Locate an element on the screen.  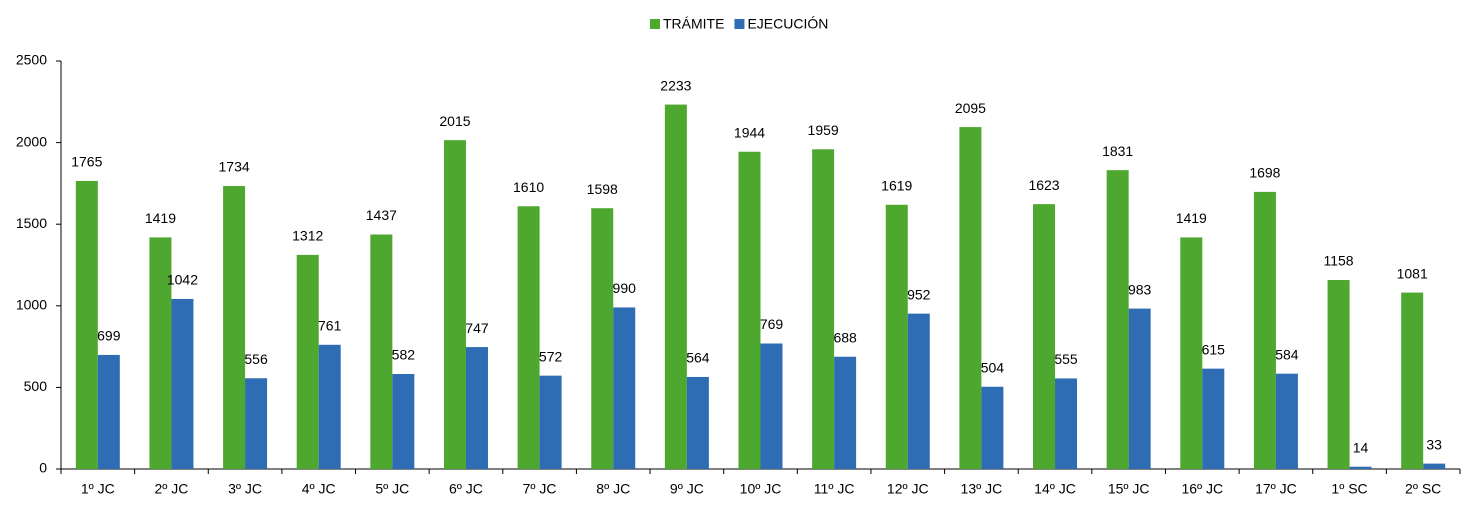
value-label: 1042 is located at coordinates (182, 280).